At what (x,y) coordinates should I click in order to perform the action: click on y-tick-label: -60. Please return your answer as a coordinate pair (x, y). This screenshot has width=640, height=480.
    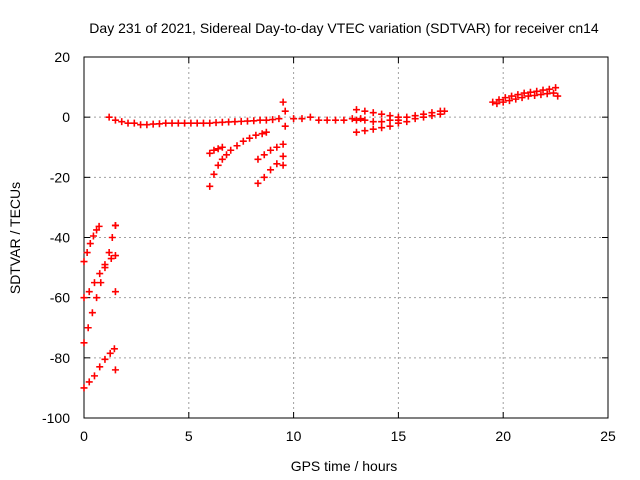
    Looking at the image, I should click on (60, 298).